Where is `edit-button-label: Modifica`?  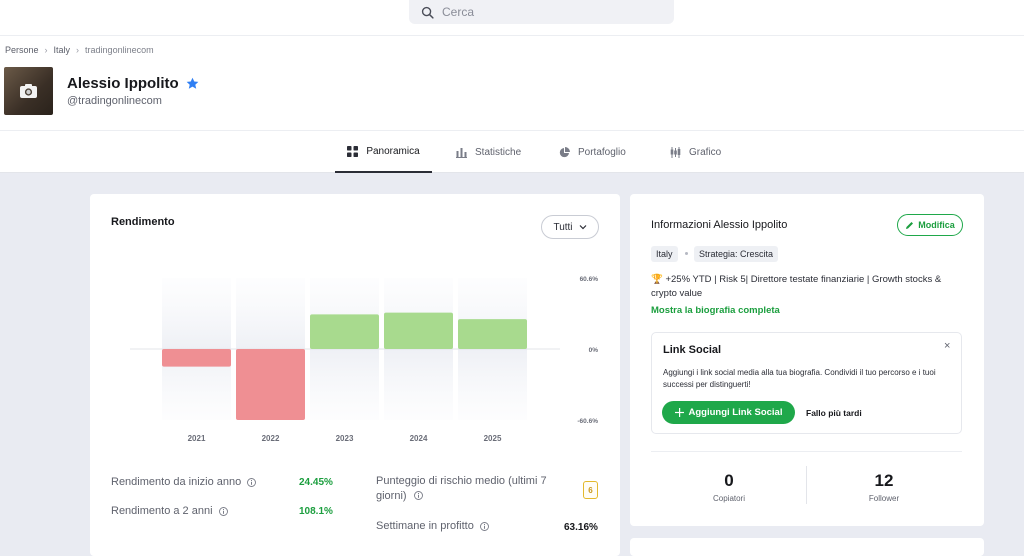
edit-button-label: Modifica is located at coordinates (936, 225).